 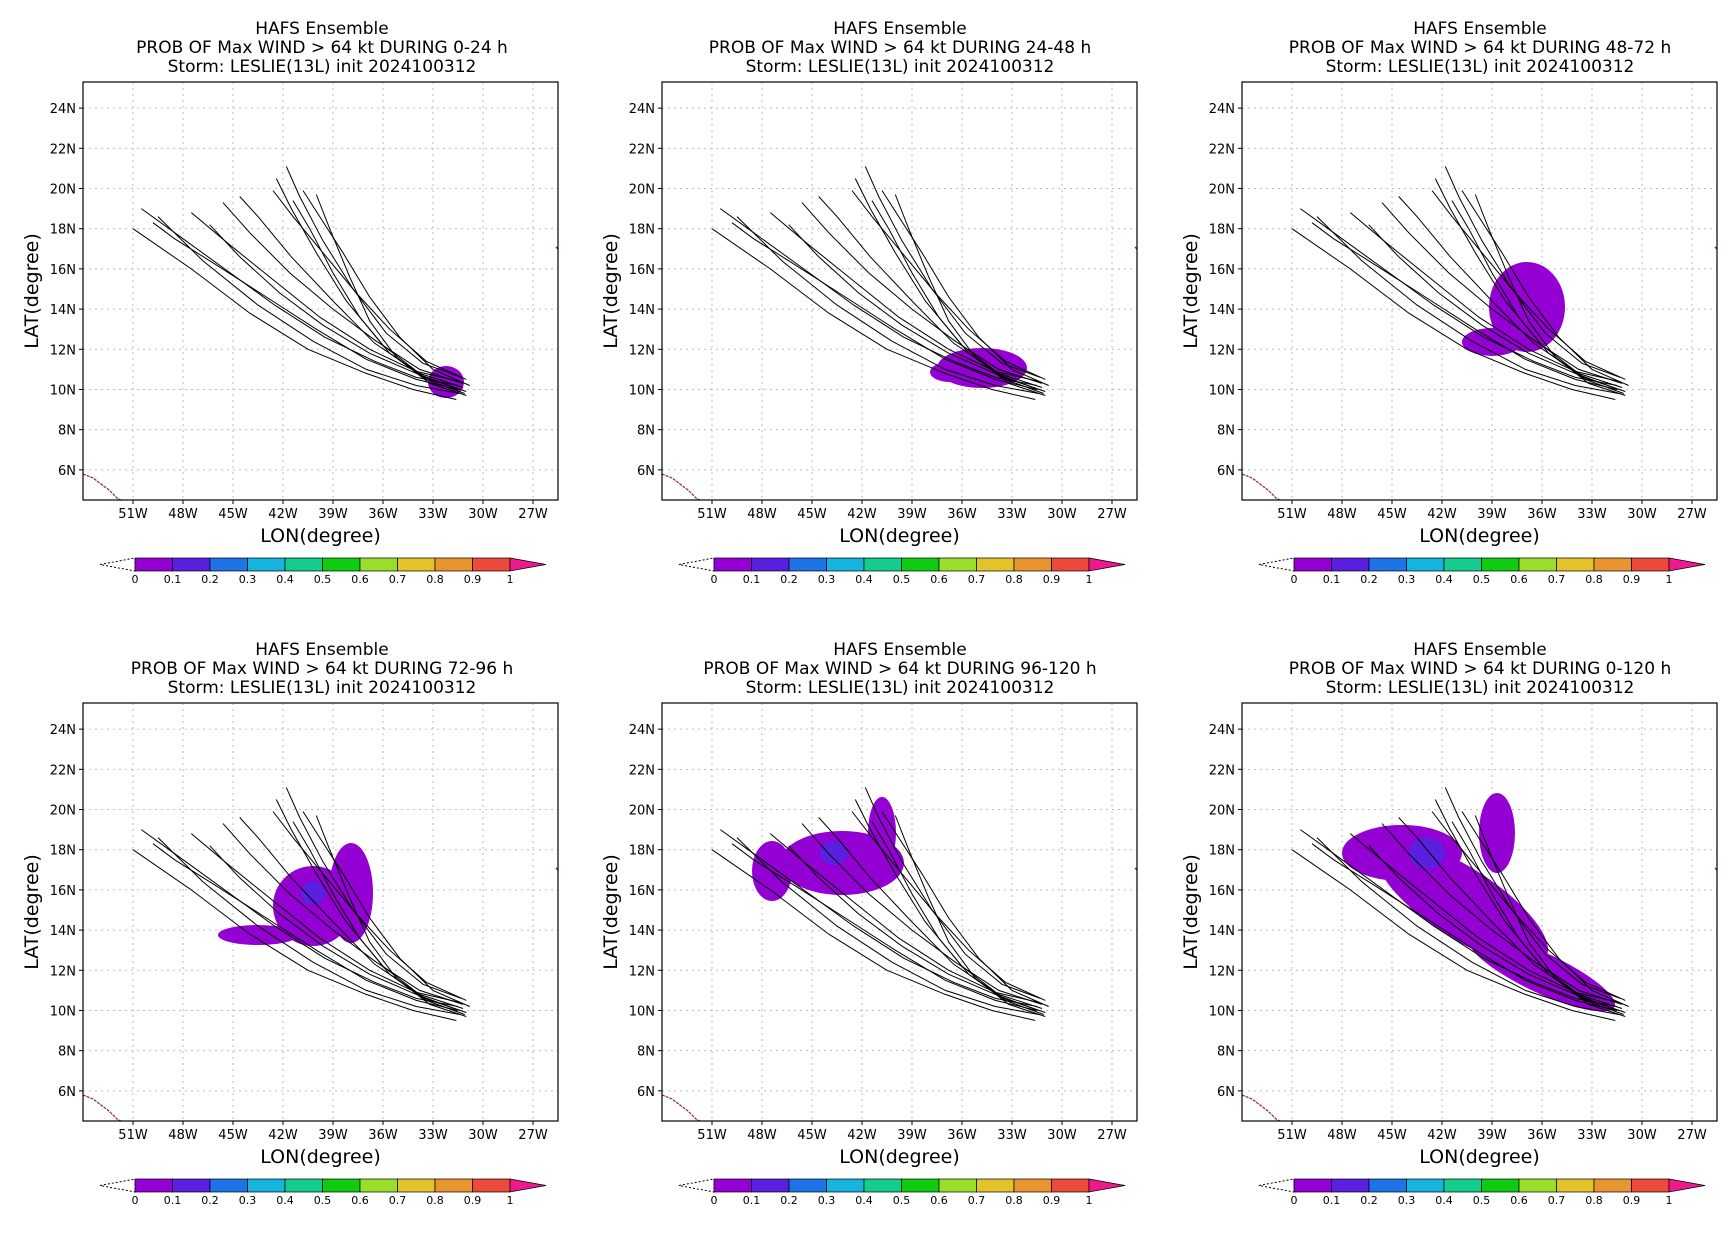 What do you see at coordinates (646, 471) in the screenshot?
I see `y-tick-label: 6N` at bounding box center [646, 471].